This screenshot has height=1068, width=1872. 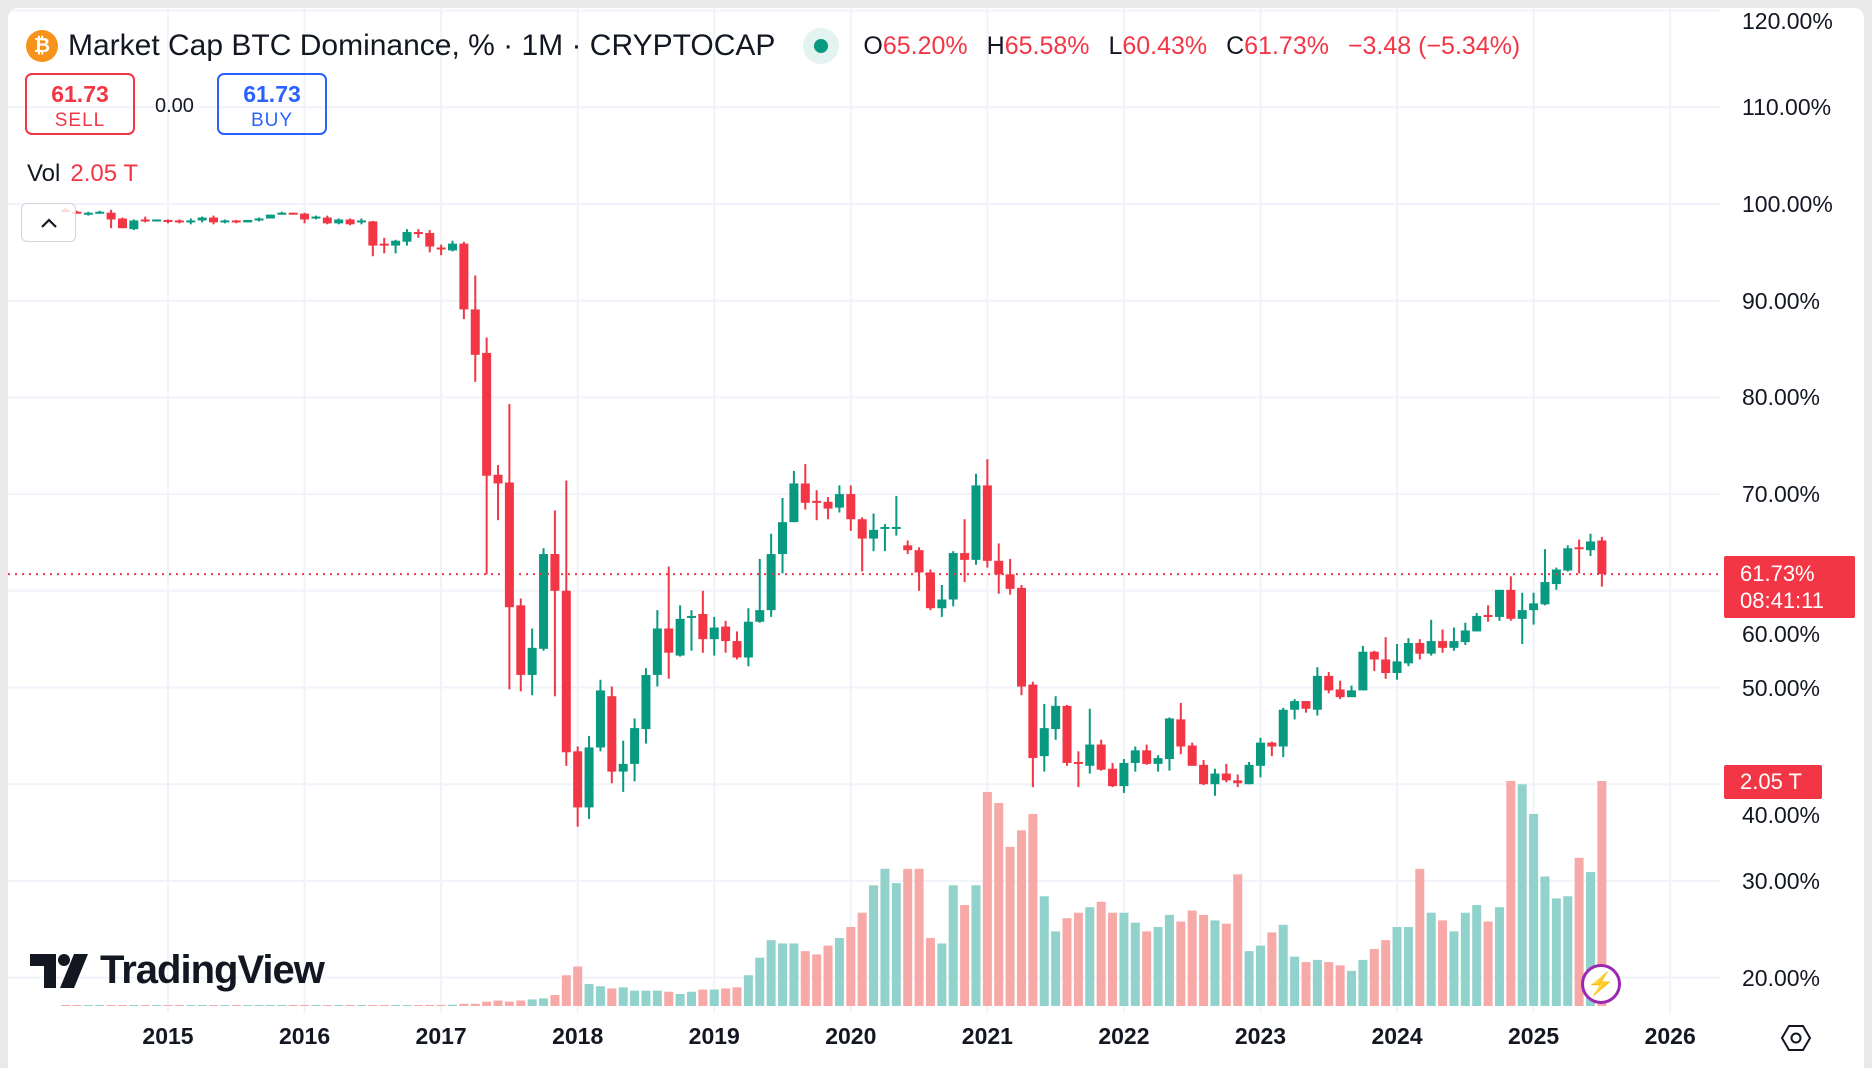 I want to click on time-tick-label: 2017, so click(x=441, y=1036).